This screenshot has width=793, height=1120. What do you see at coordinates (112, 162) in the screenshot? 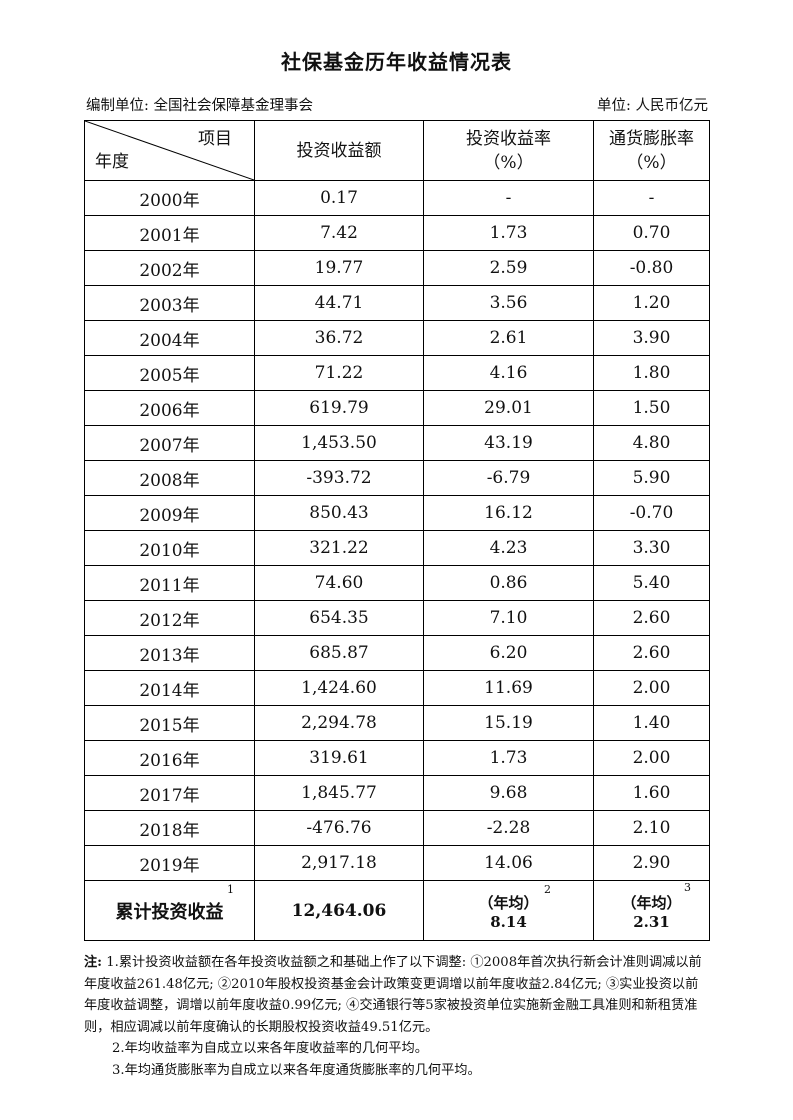
I see `header-year-label: 年度` at bounding box center [112, 162].